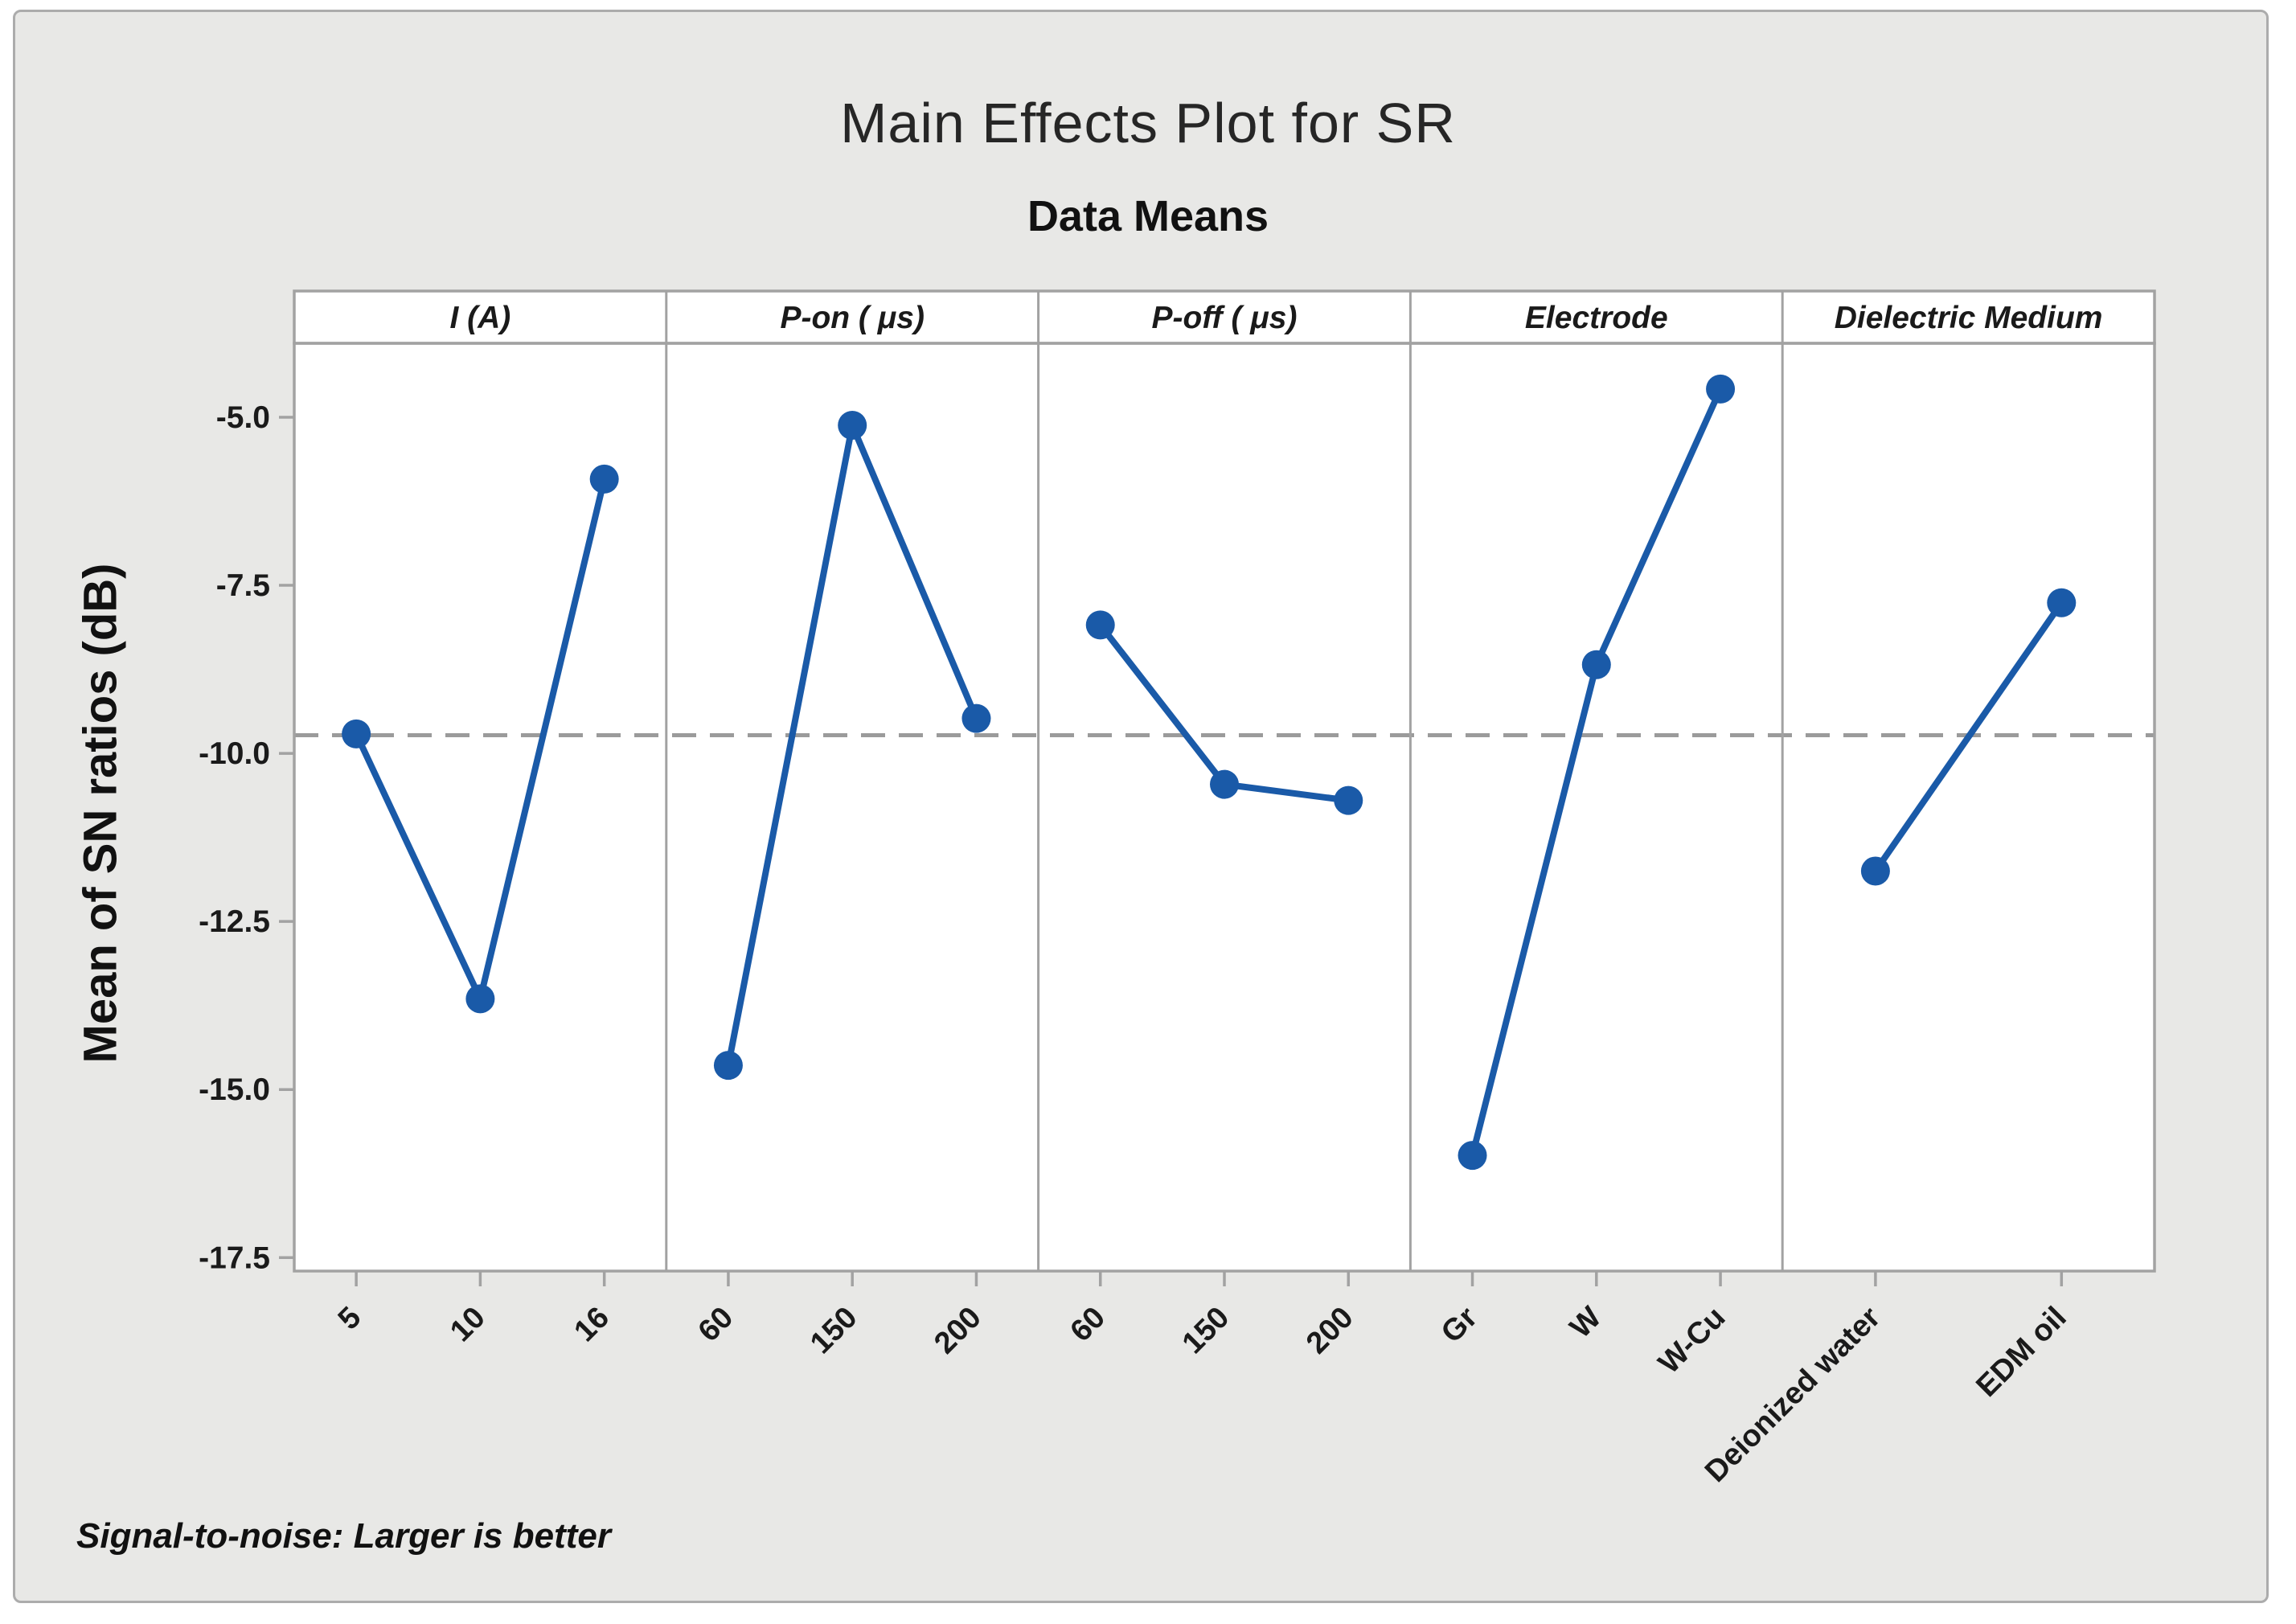 The image size is (2296, 1624). Describe the element at coordinates (1148, 216) in the screenshot. I see `chart-subtitle: Data Means` at that location.